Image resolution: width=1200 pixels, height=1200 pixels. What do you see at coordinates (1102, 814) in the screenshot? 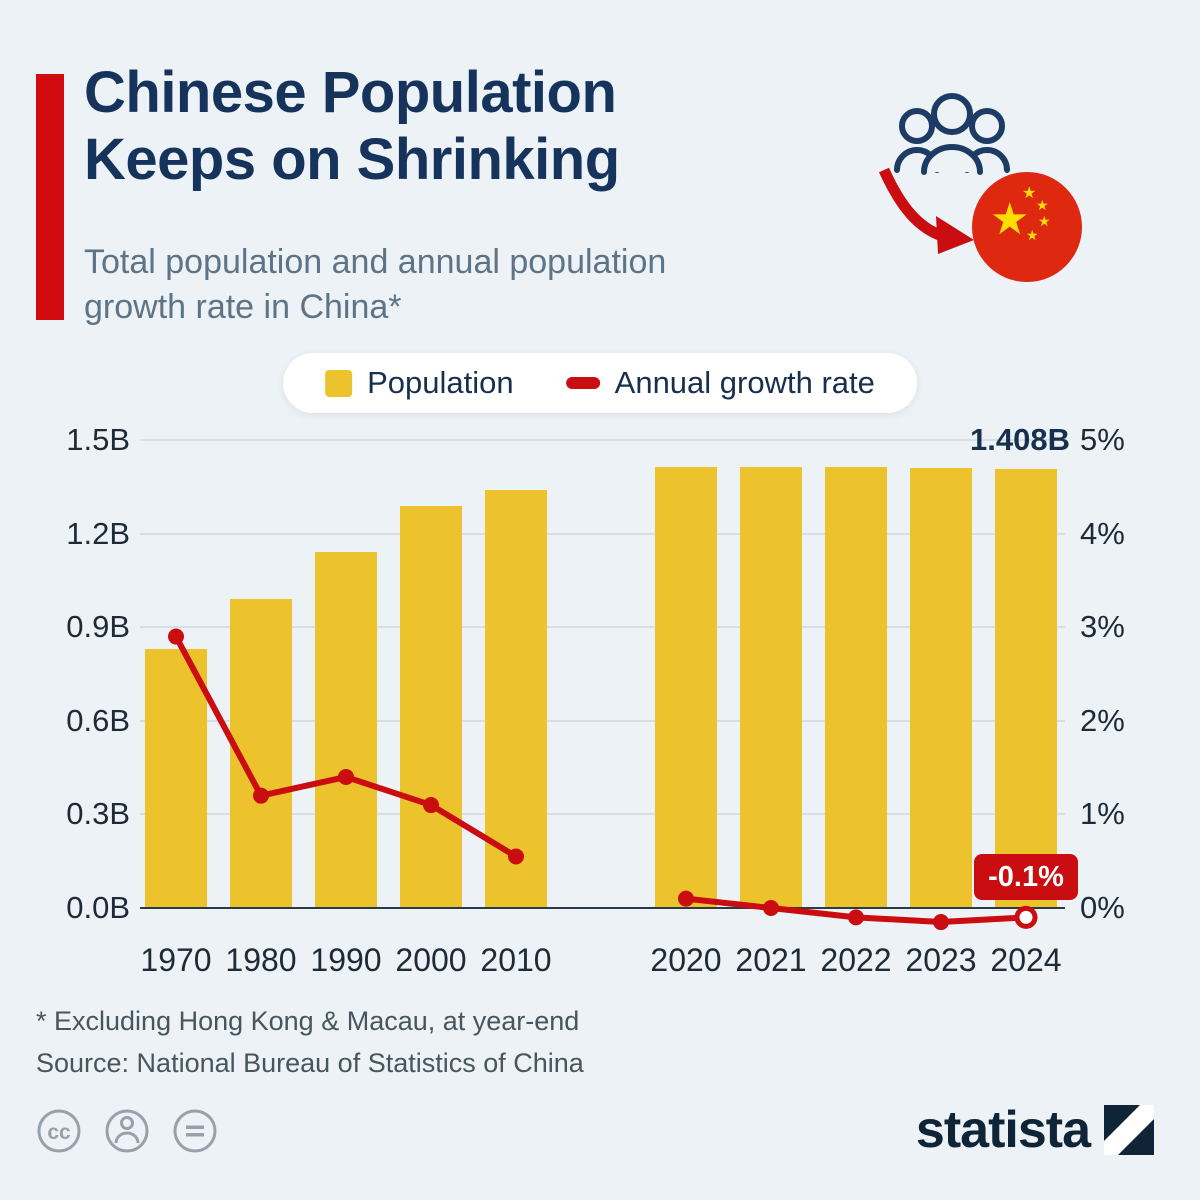
I see `y-axis-label-right: 1%` at bounding box center [1102, 814].